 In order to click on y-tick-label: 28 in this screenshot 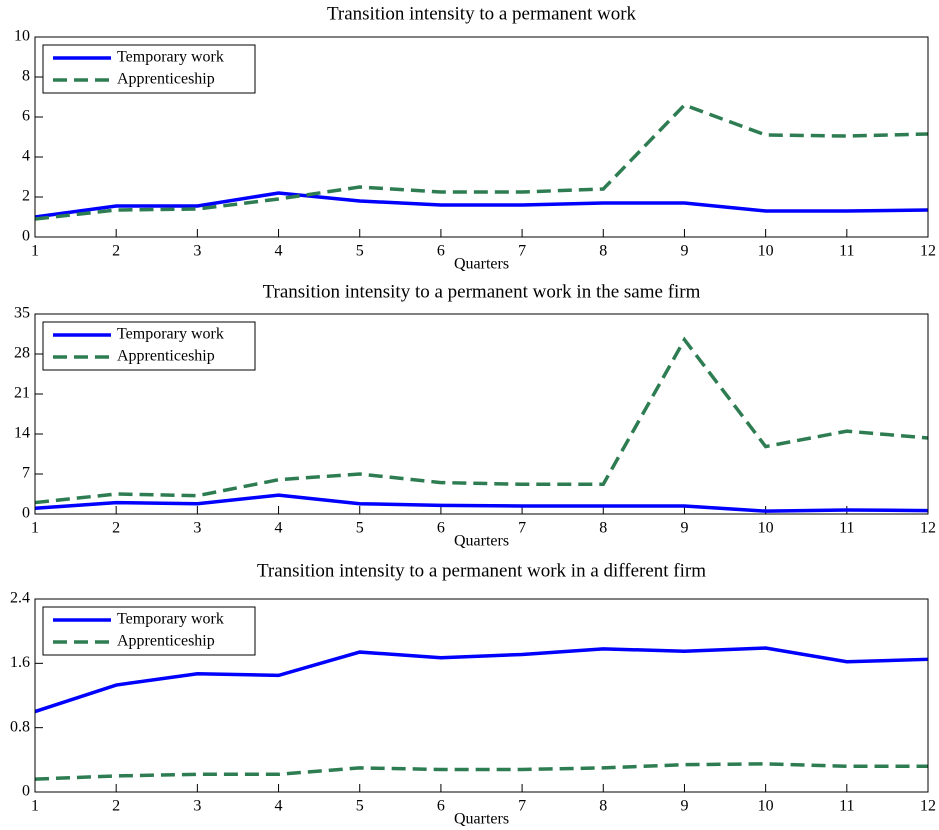, I will do `click(22, 353)`.